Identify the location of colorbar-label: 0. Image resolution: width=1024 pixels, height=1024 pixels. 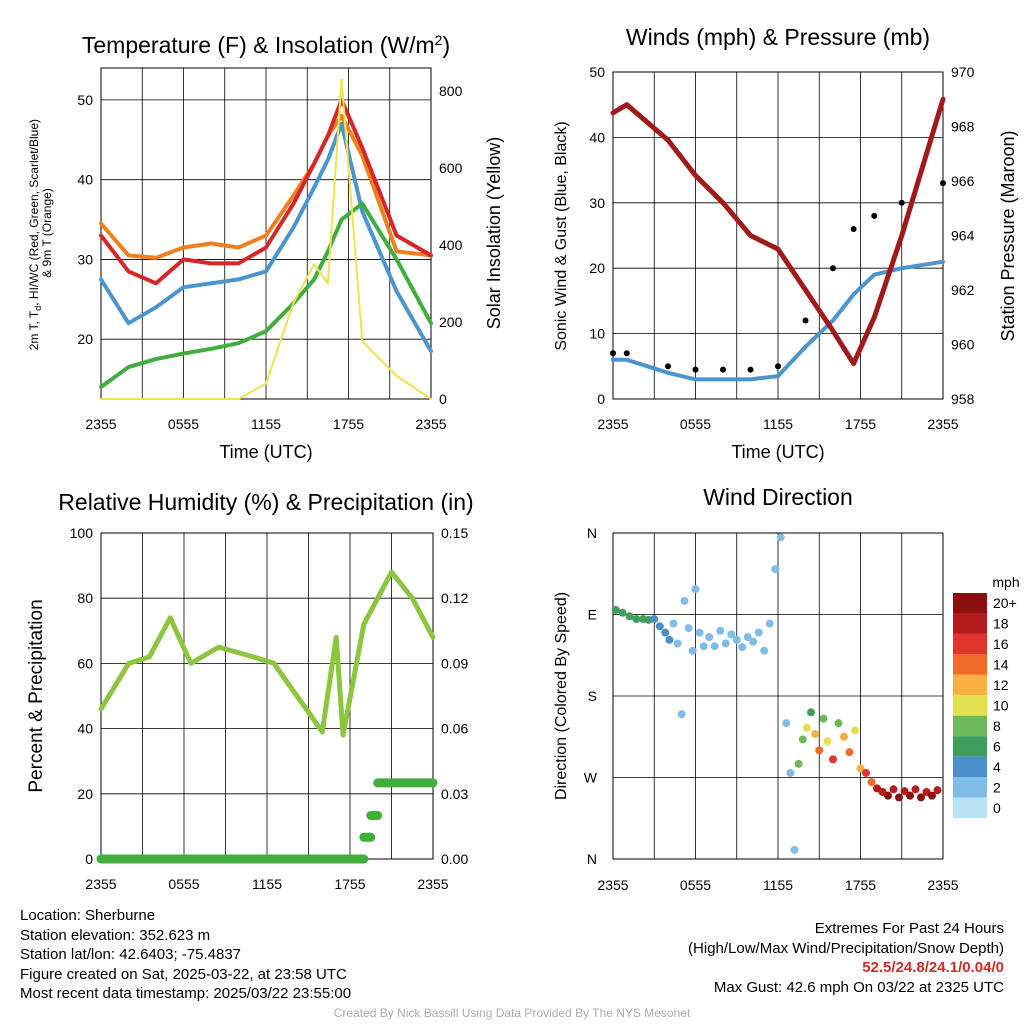
(997, 808).